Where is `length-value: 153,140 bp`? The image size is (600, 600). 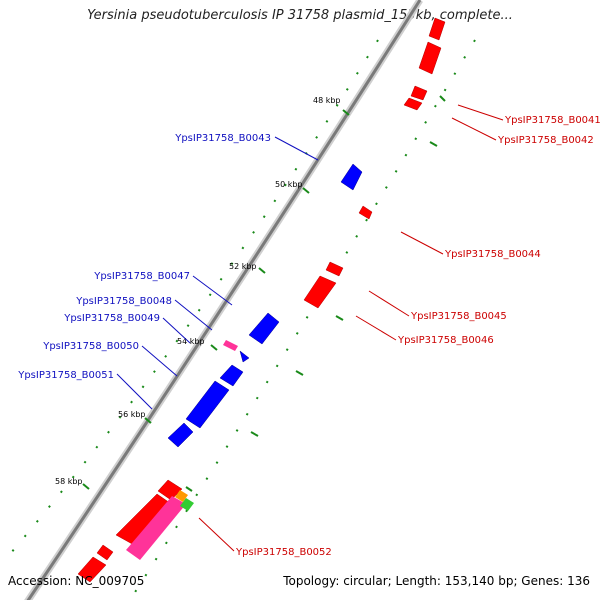 length-value: 153,140 bp is located at coordinates (479, 581).